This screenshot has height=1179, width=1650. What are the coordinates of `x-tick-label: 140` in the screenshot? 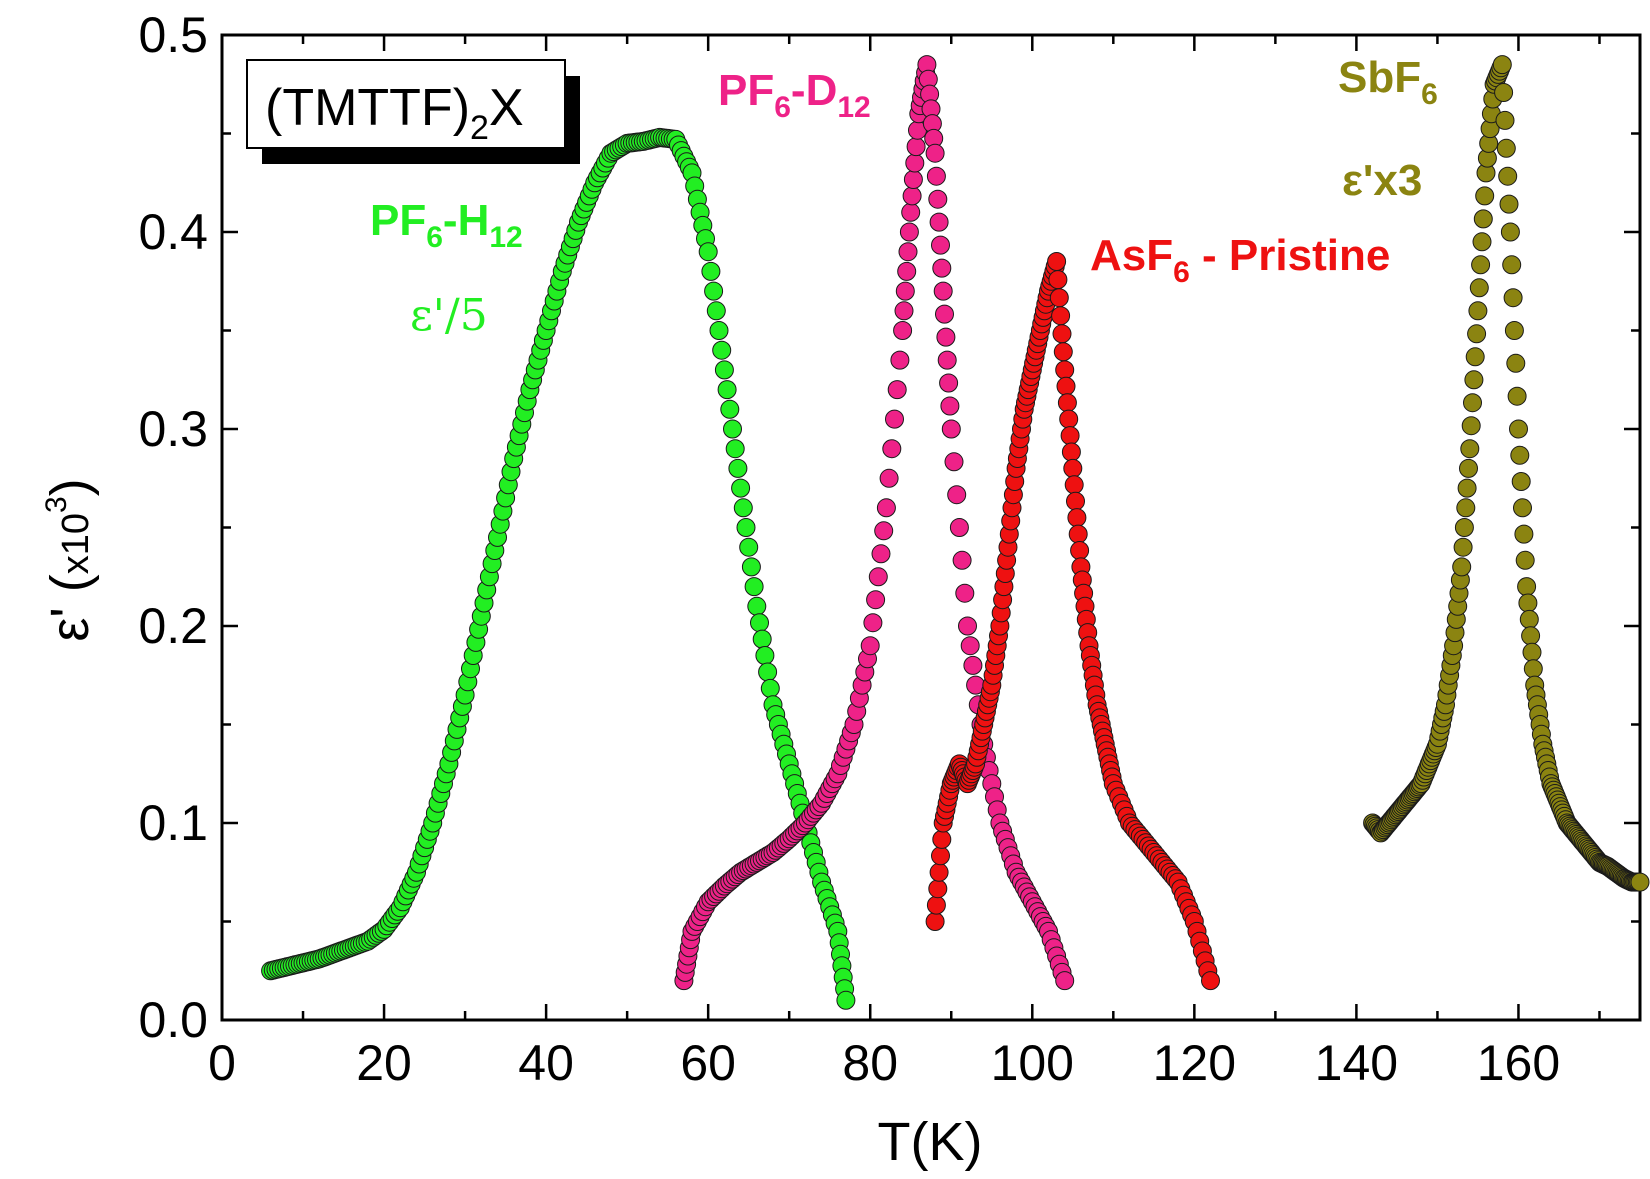 It's located at (1356, 1063).